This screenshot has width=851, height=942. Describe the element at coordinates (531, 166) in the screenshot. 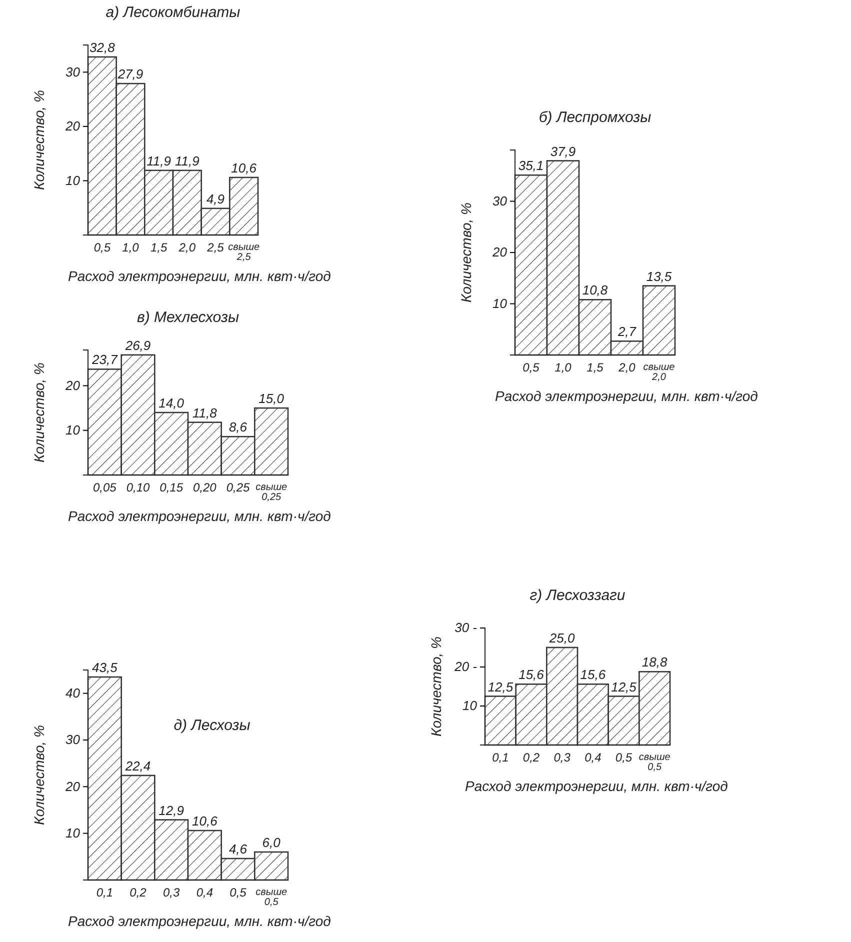

I see `data-label: 35,1` at that location.